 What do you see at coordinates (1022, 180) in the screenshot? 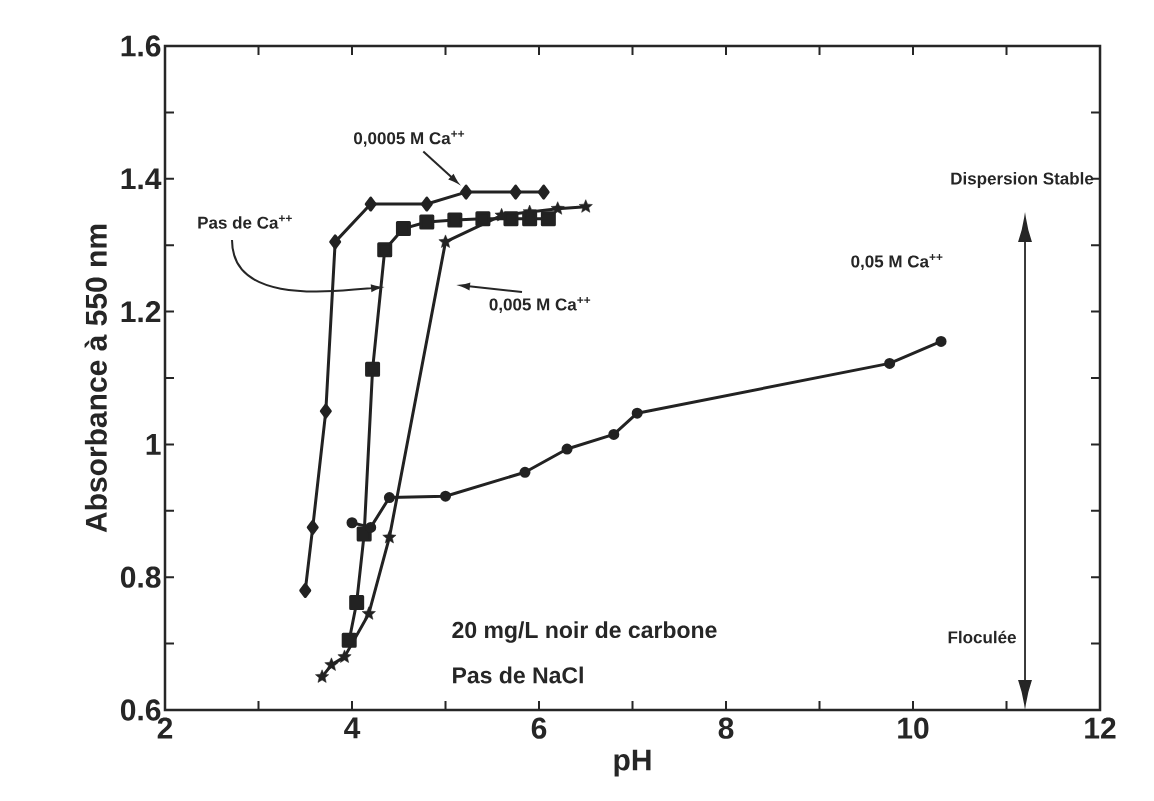
I see `annotation: Dispersion Stable` at bounding box center [1022, 180].